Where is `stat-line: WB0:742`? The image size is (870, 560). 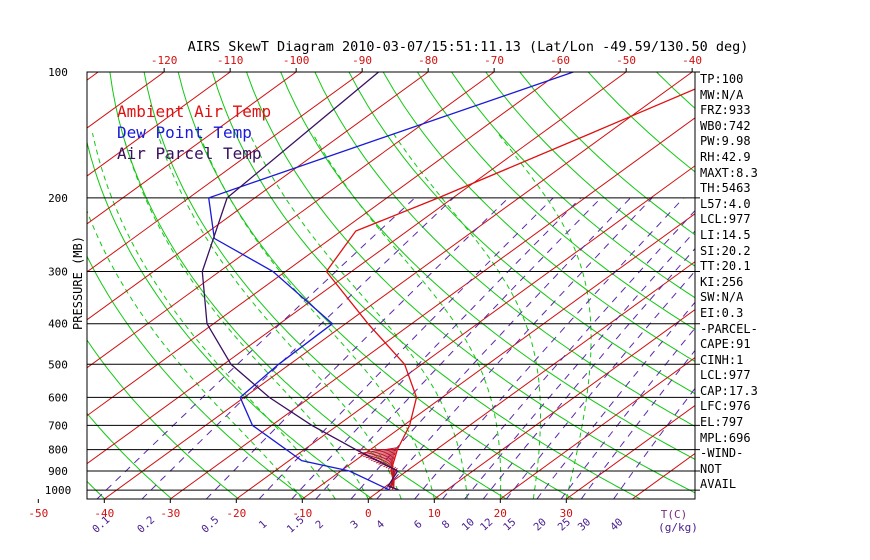 stat-line: WB0:742 is located at coordinates (725, 125).